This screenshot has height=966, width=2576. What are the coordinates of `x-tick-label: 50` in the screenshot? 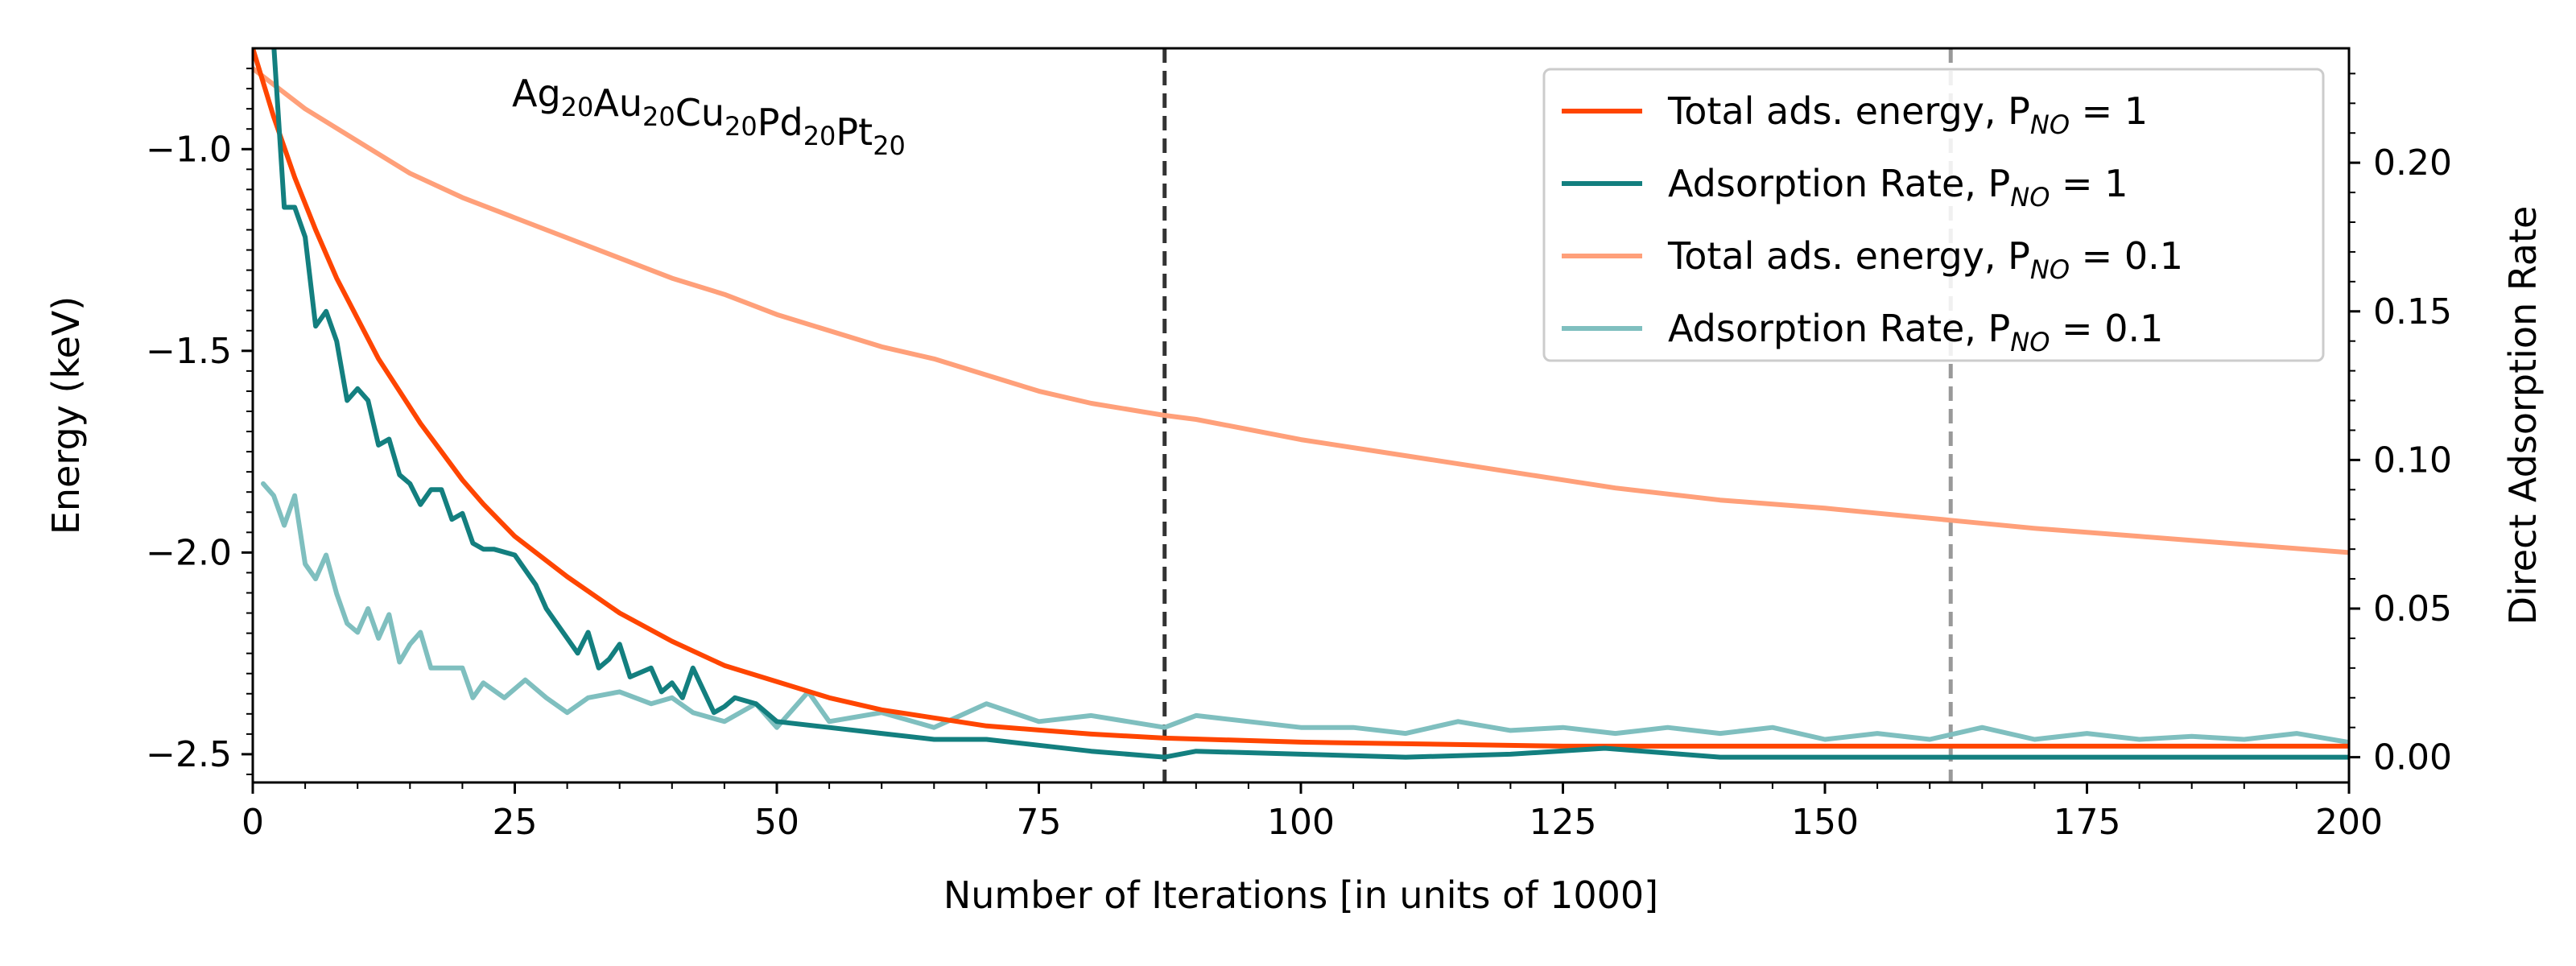 It's located at (776, 822).